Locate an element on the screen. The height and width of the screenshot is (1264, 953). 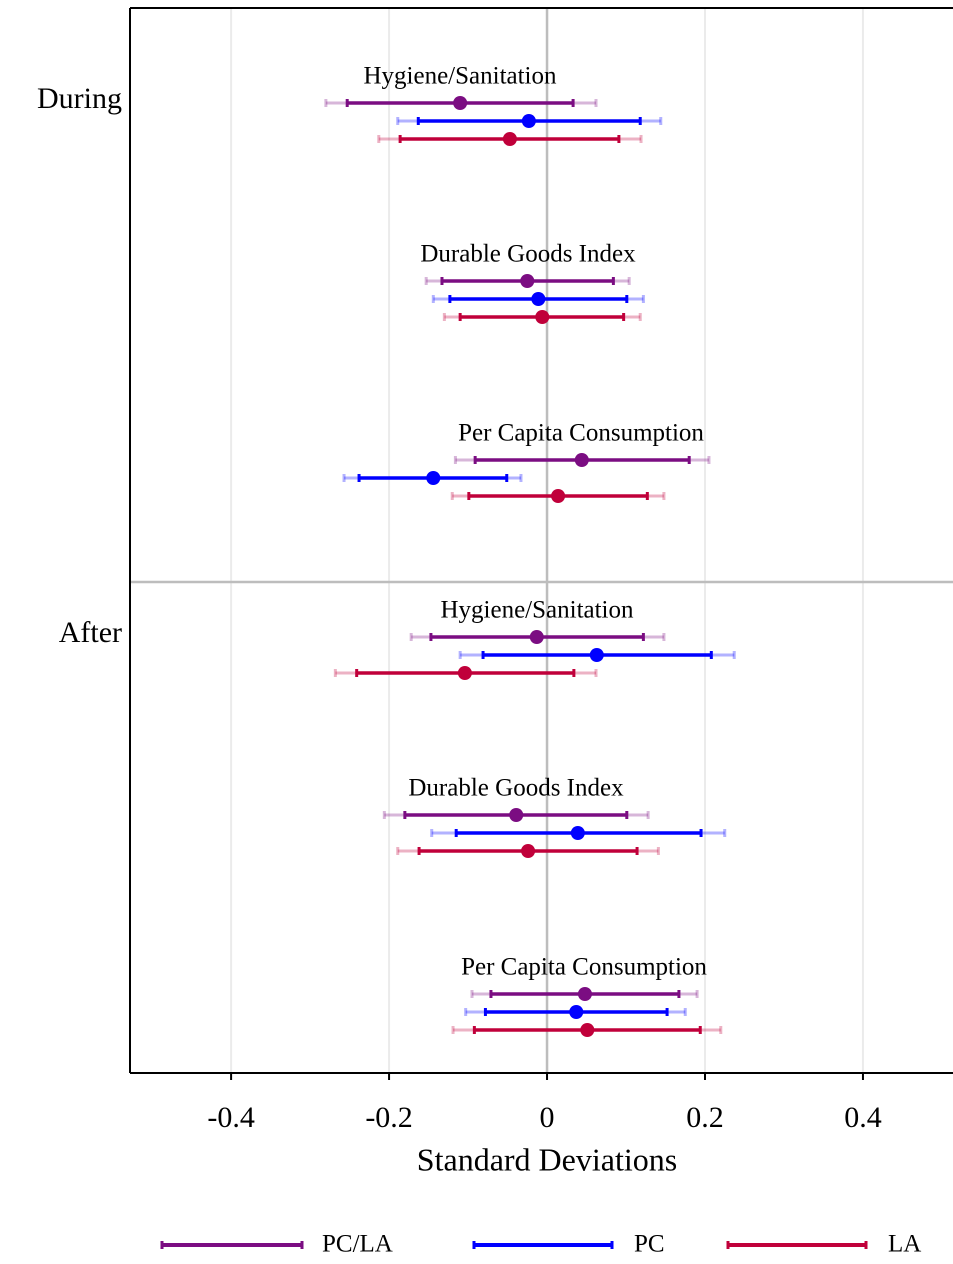
x-tick-label: 0 is located at coordinates (547, 1117).